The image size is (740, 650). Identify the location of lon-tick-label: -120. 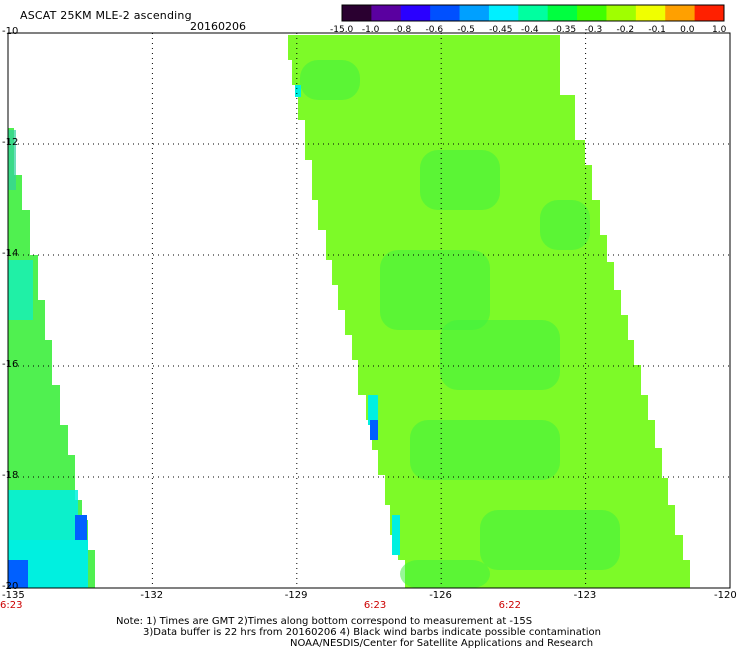
(725, 595).